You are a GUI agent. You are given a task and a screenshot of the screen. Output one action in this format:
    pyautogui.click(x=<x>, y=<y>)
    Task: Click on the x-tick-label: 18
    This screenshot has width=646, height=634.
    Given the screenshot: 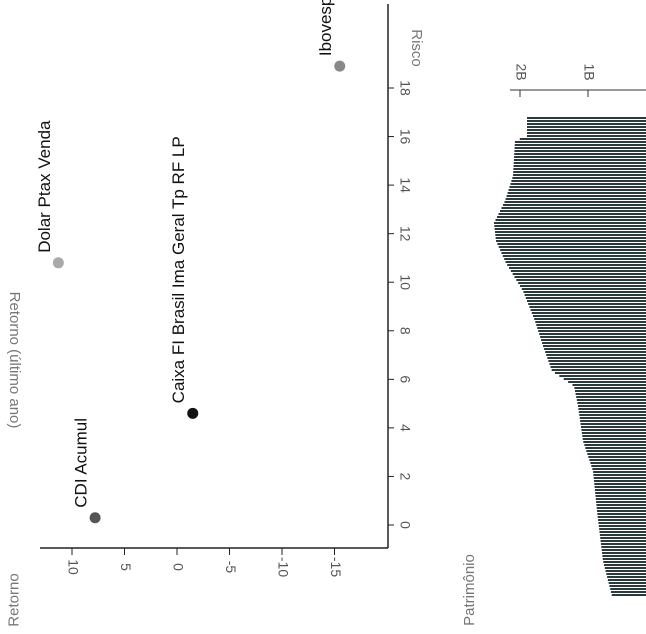 What is the action you would take?
    pyautogui.click(x=405, y=88)
    